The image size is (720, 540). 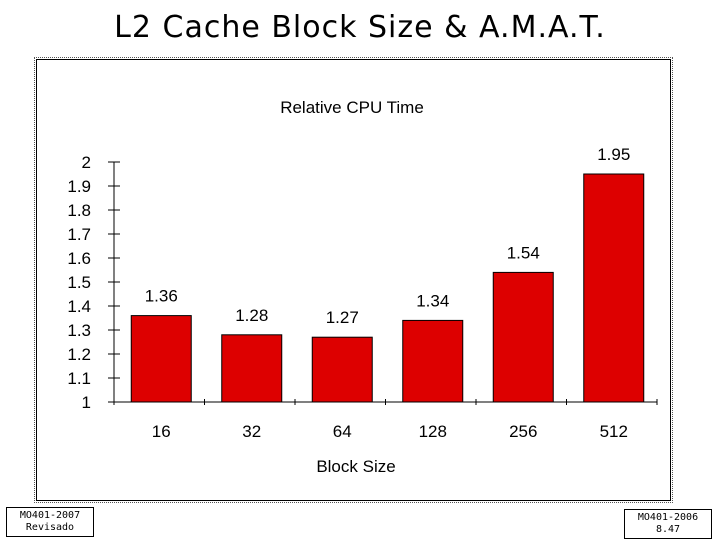 I want to click on y-tick-label: 1.5, so click(x=79, y=282).